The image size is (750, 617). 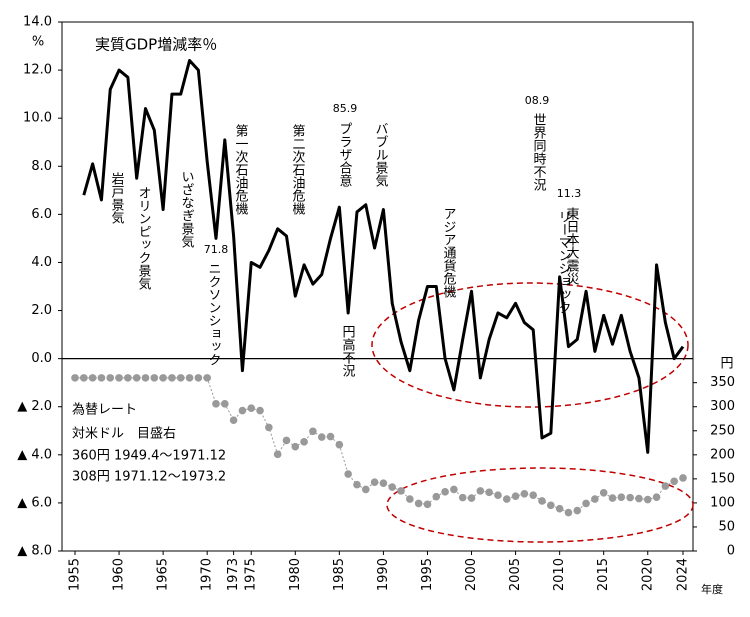 What do you see at coordinates (345, 154) in the screenshot?
I see `annotation: プラザ合意` at bounding box center [345, 154].